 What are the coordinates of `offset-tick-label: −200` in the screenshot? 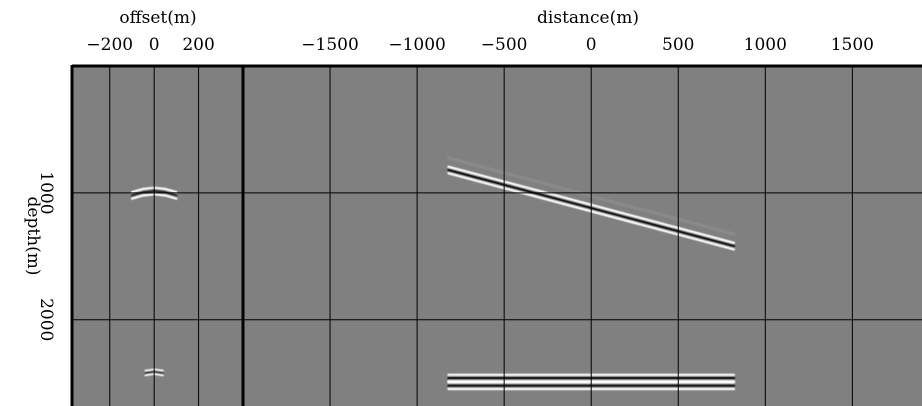 It's located at (109, 45).